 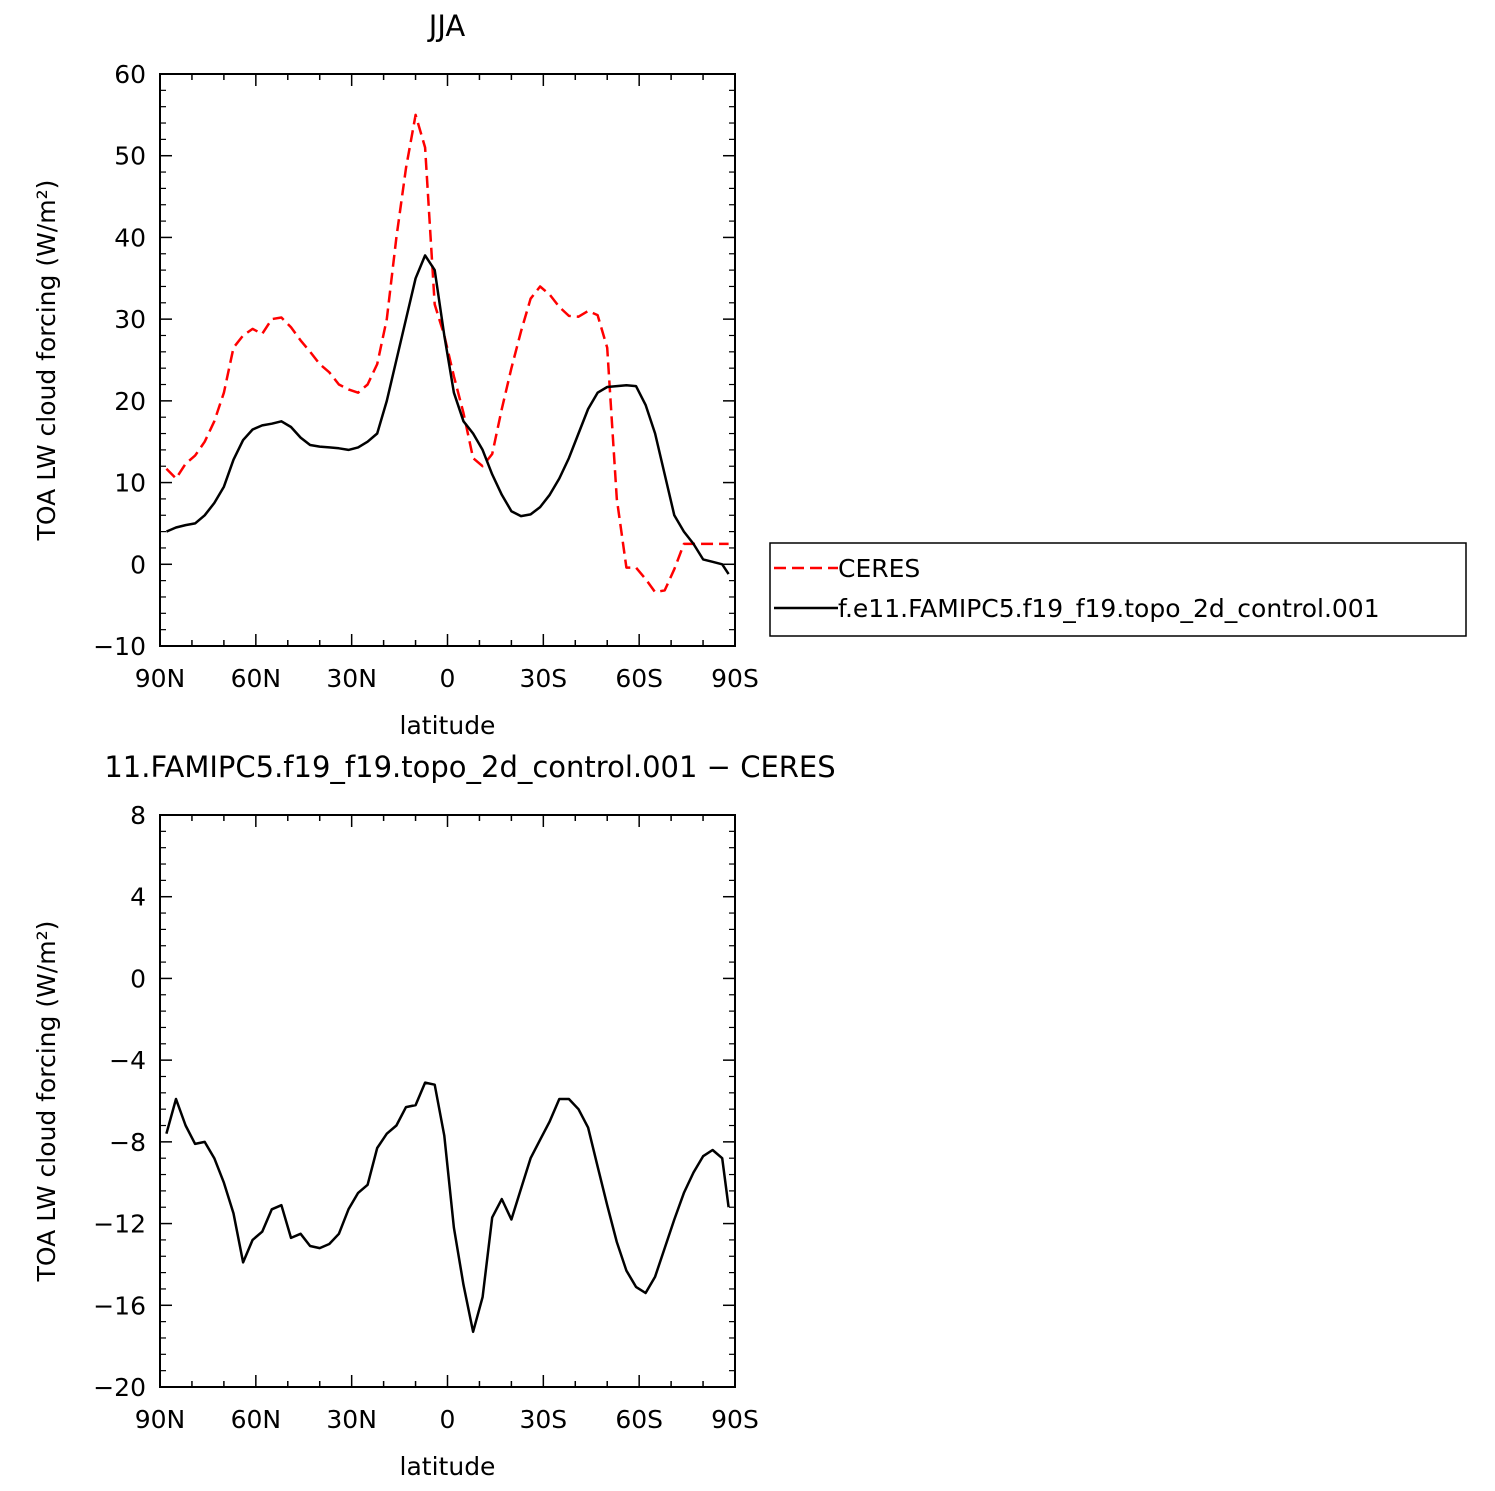 What do you see at coordinates (735, 678) in the screenshot?
I see `top-x-tick-label: 90S` at bounding box center [735, 678].